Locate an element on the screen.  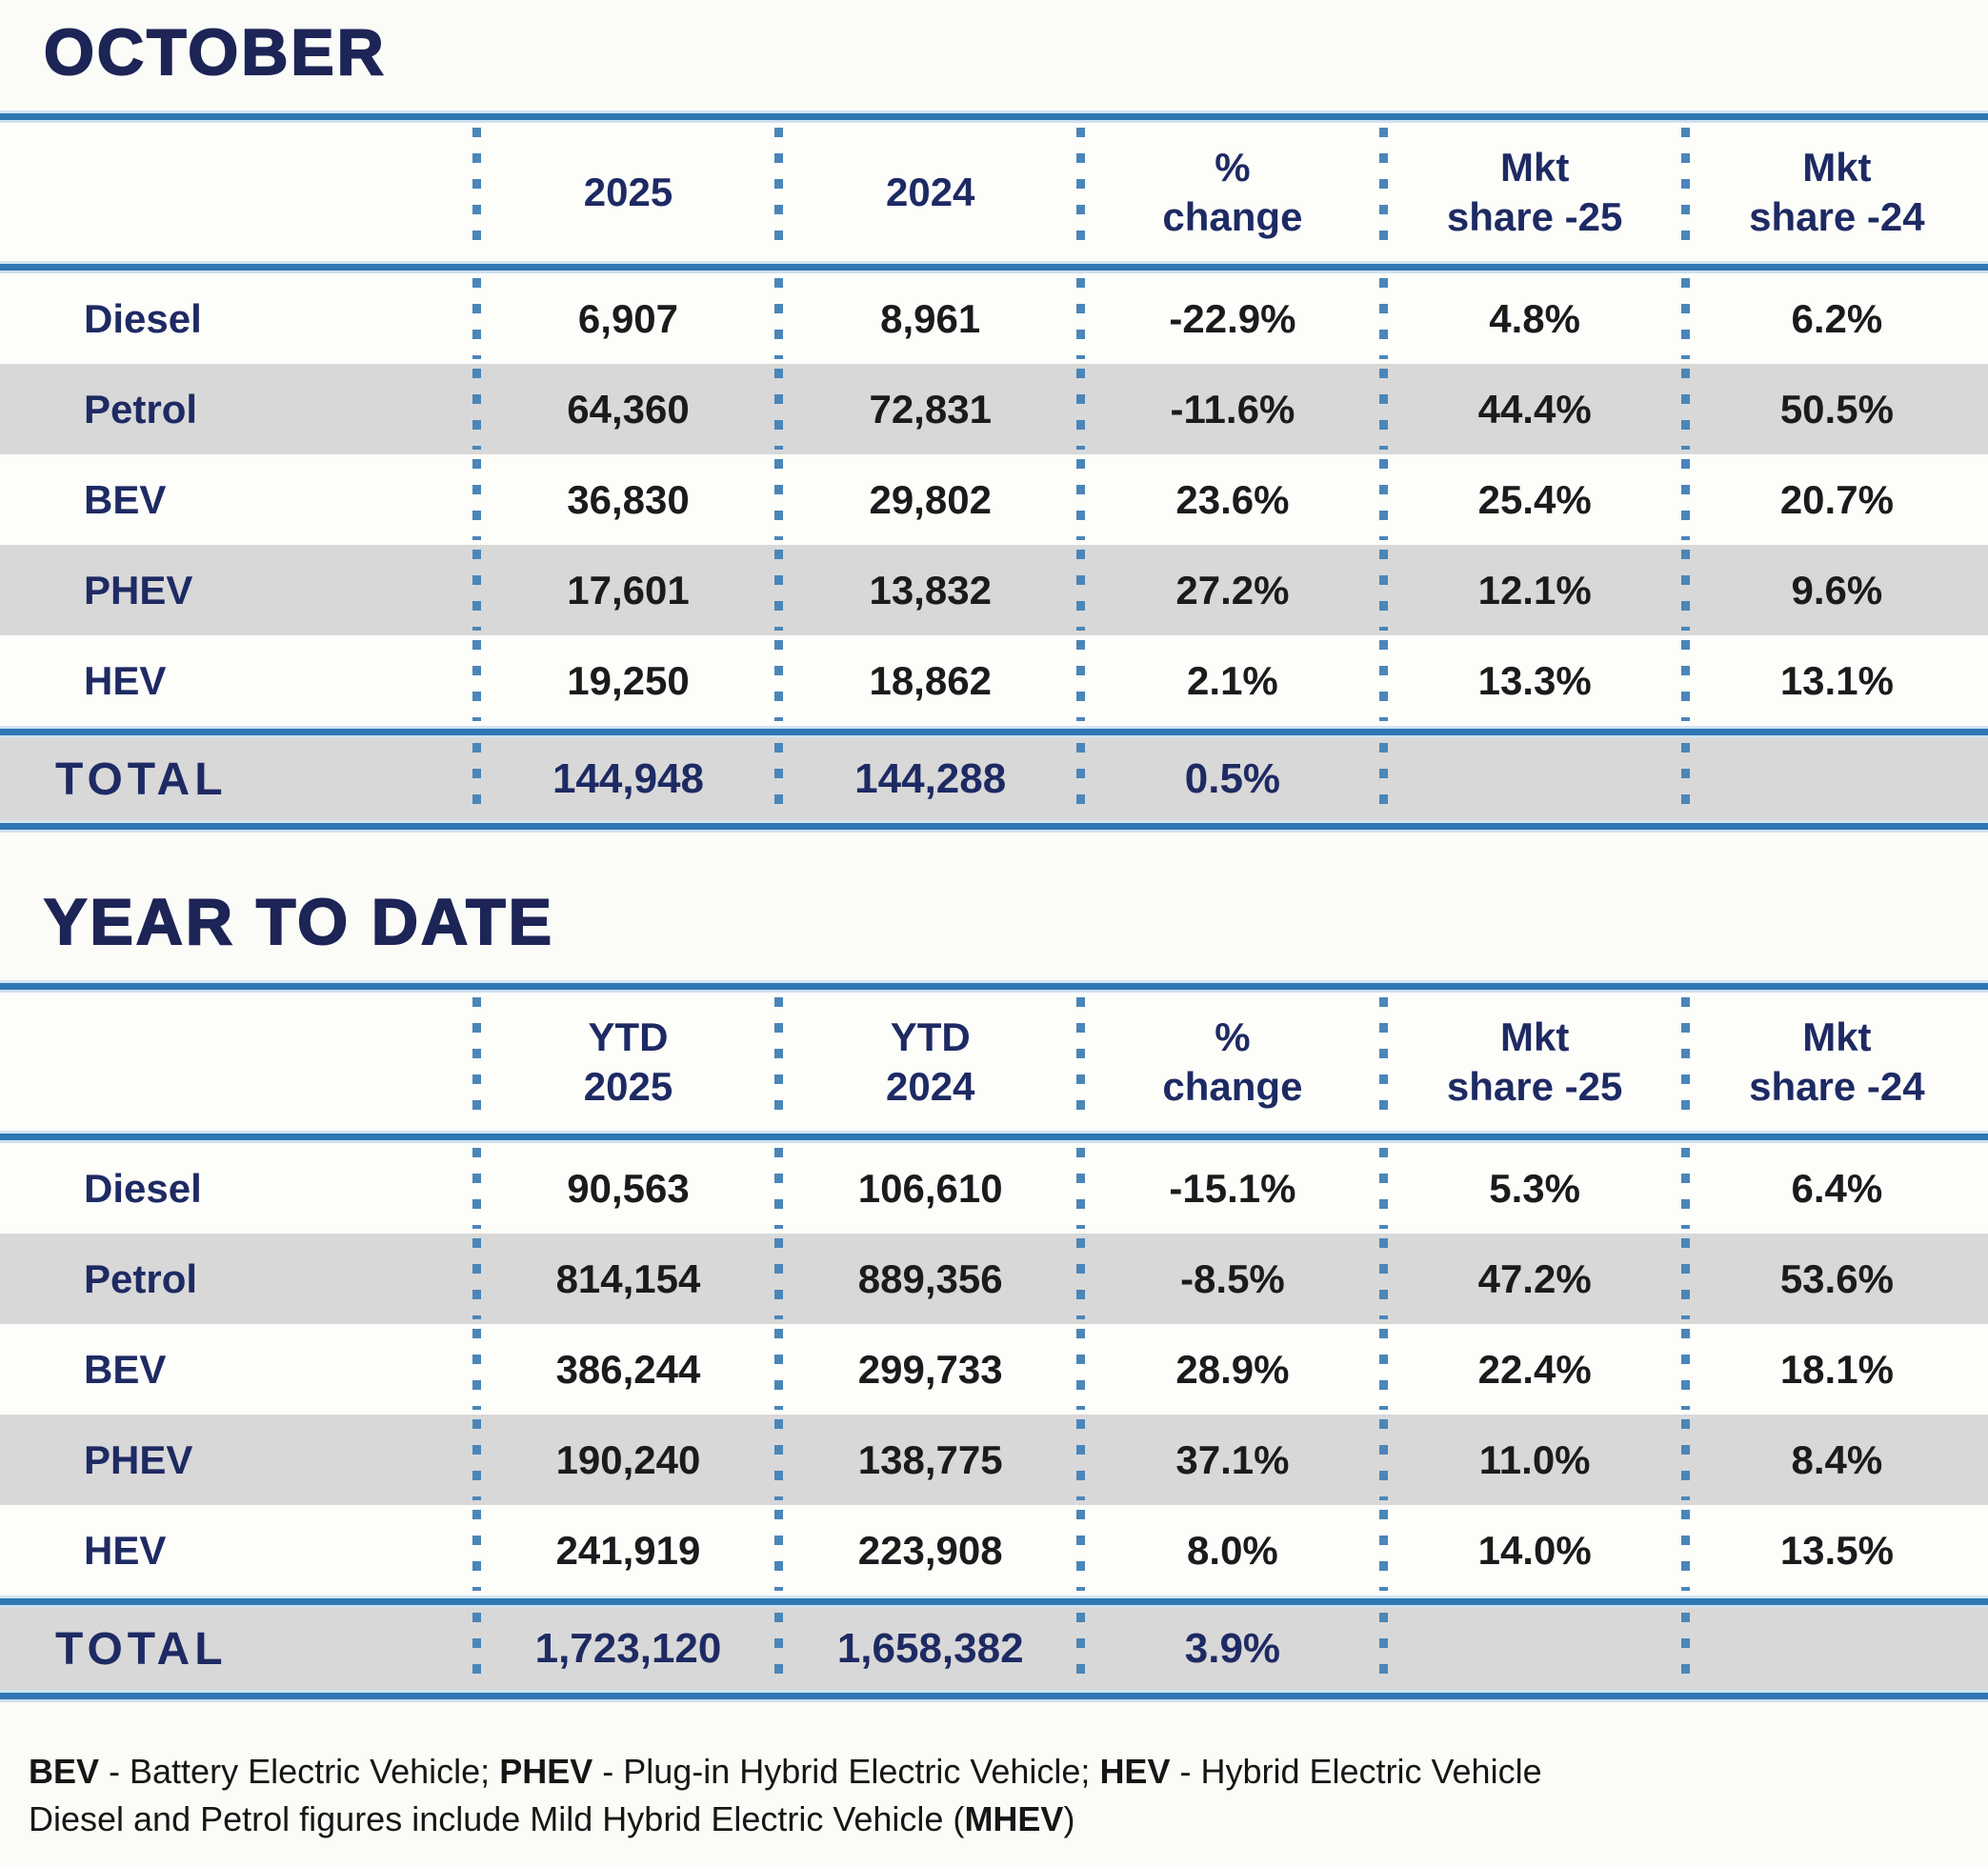
value-cell: 386,244 is located at coordinates (626, 1369).